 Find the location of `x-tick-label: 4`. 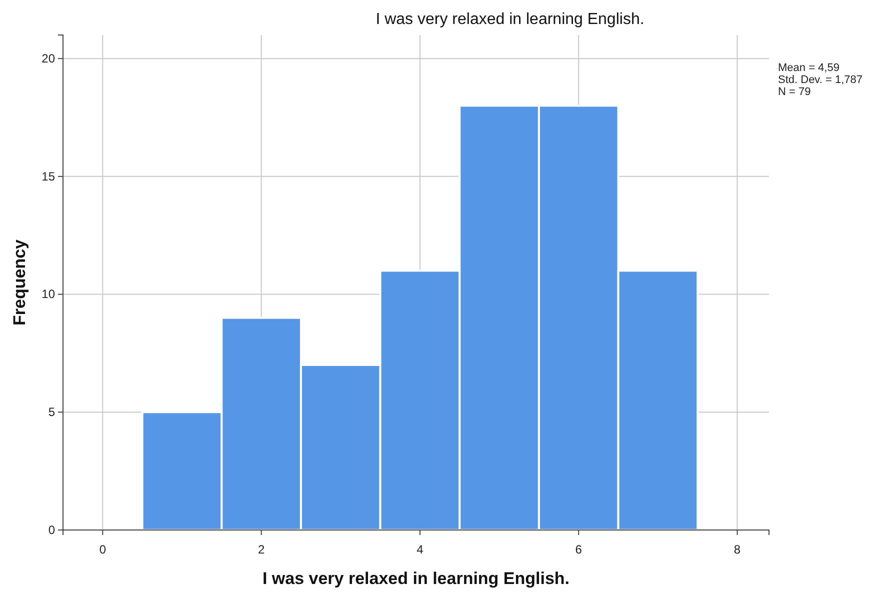

x-tick-label: 4 is located at coordinates (420, 549).